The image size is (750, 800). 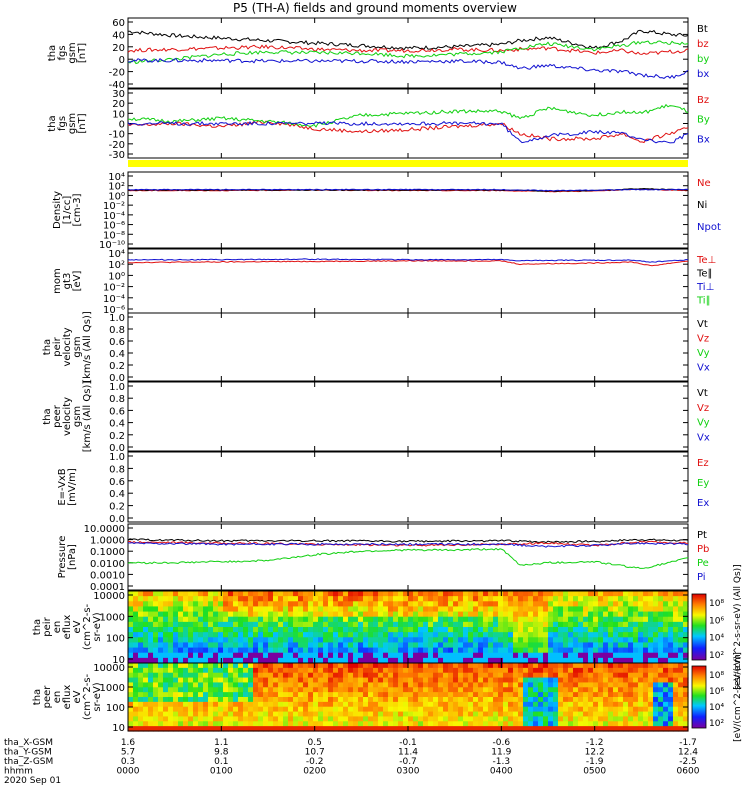 I want to click on x-axis-value: 10.7, so click(x=315, y=753).